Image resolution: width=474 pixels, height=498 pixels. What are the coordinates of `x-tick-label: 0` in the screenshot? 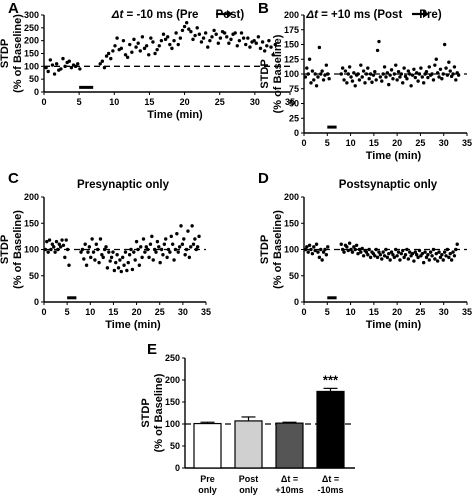 It's located at (43, 312).